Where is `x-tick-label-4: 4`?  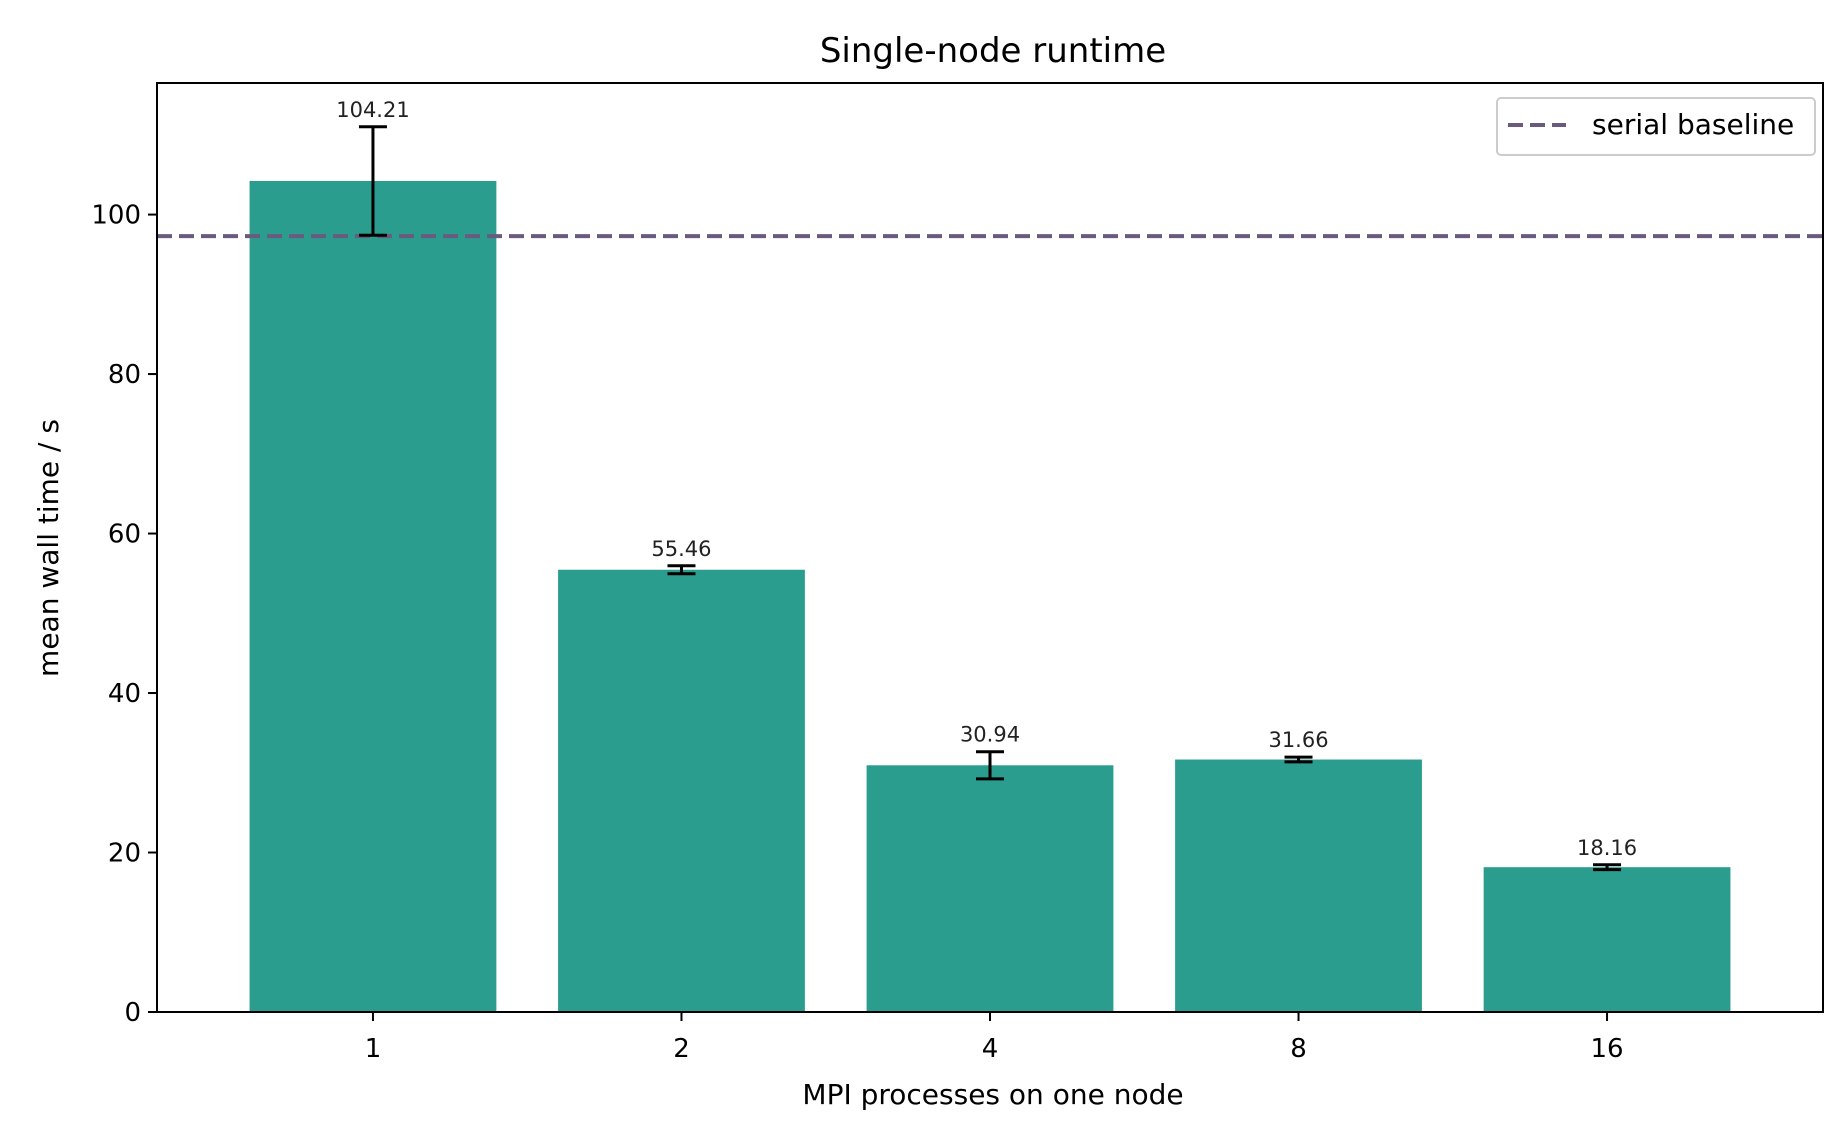
x-tick-label-4: 4 is located at coordinates (990, 1049).